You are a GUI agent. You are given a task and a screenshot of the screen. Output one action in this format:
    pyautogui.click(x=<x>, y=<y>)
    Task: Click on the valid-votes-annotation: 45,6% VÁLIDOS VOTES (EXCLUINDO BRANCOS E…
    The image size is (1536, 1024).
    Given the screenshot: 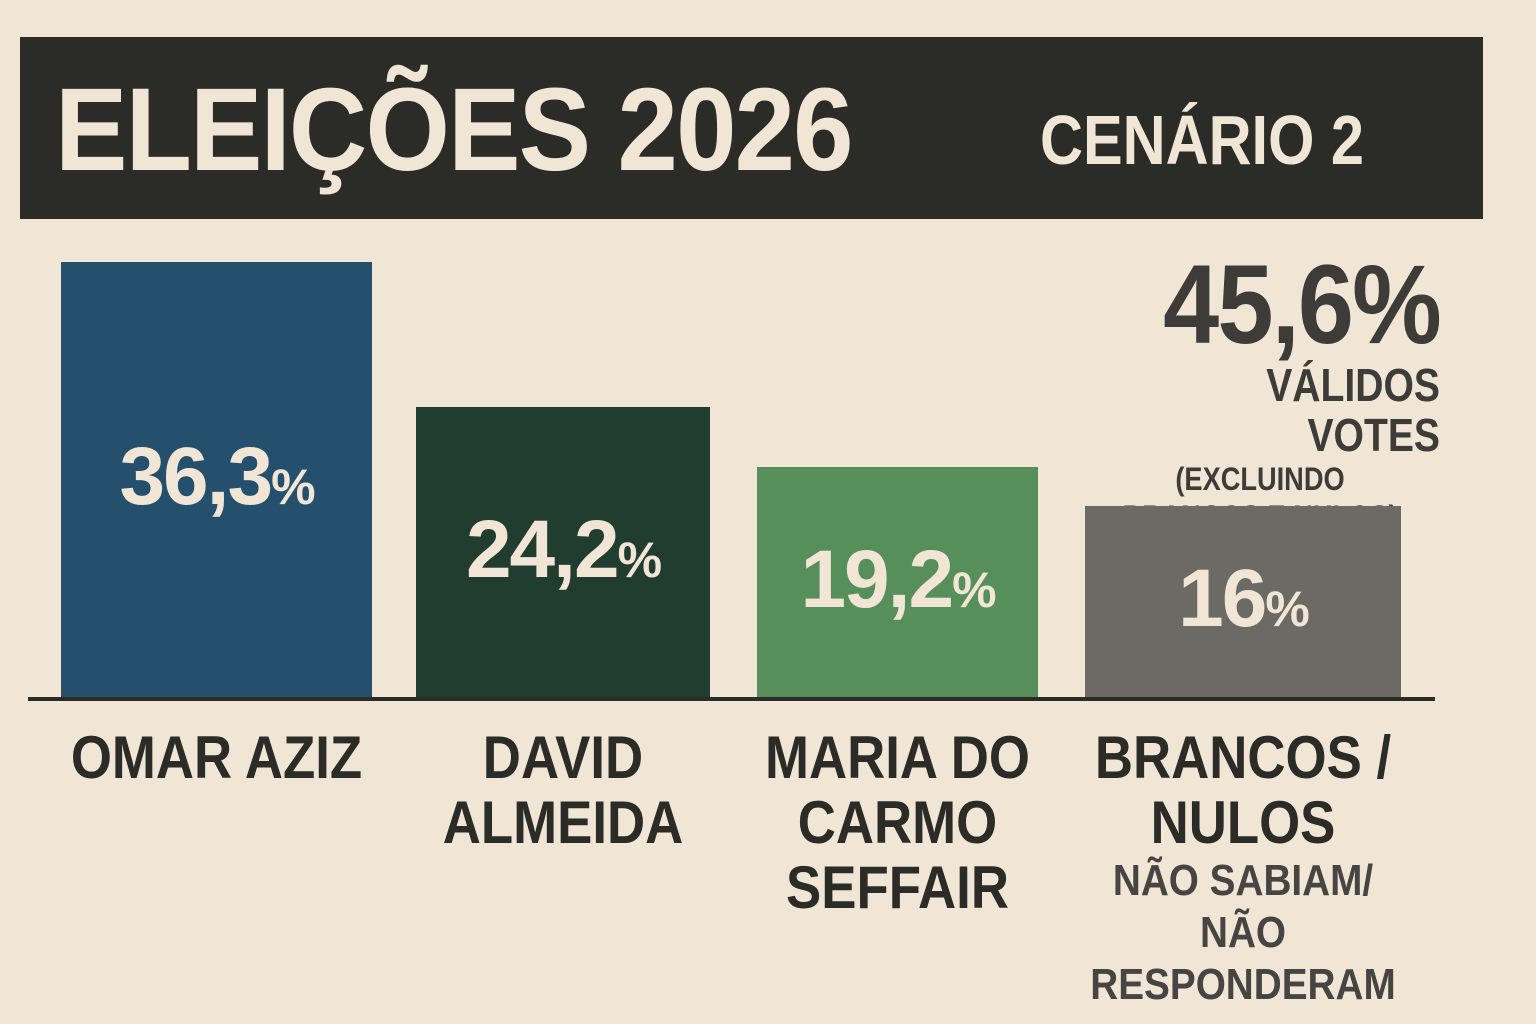 What is the action you would take?
    pyautogui.click(x=1261, y=389)
    